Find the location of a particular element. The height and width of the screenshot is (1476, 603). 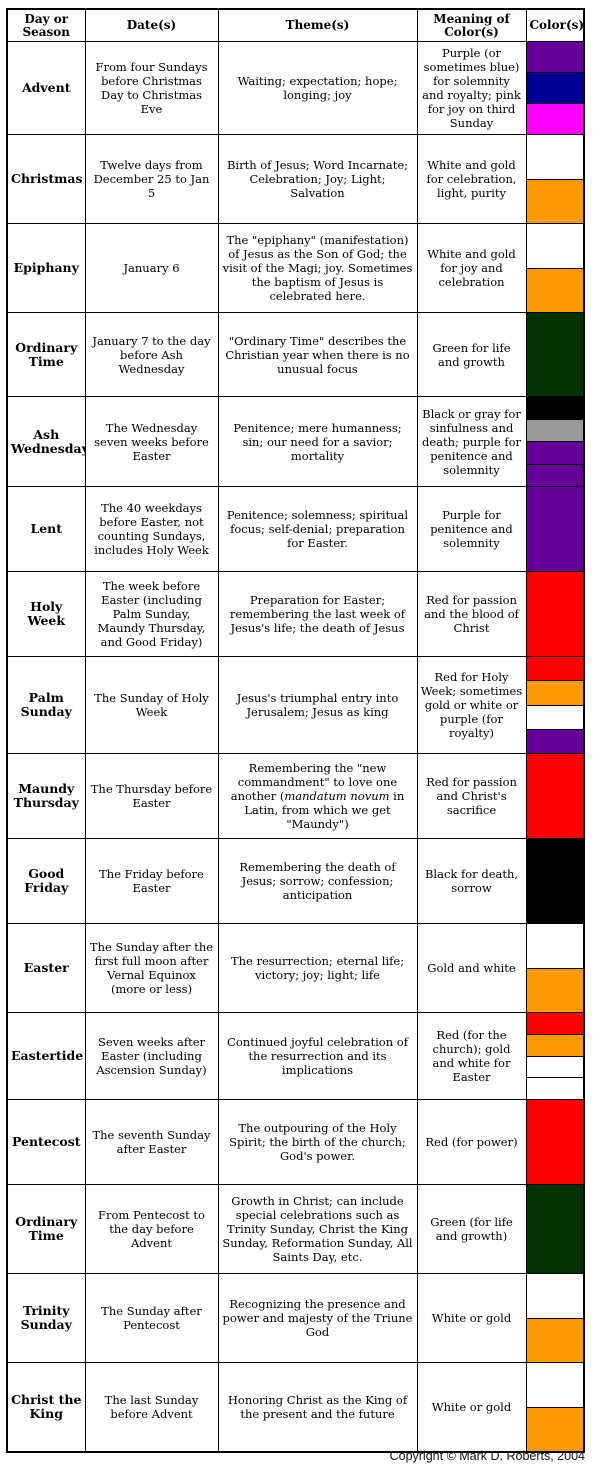

day-cell: Palm Sunday is located at coordinates (46, 705).